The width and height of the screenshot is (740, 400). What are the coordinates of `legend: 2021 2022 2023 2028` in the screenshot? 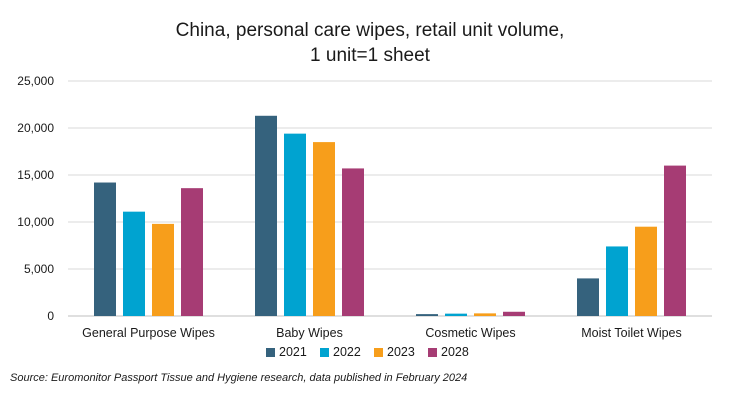 It's located at (367, 352).